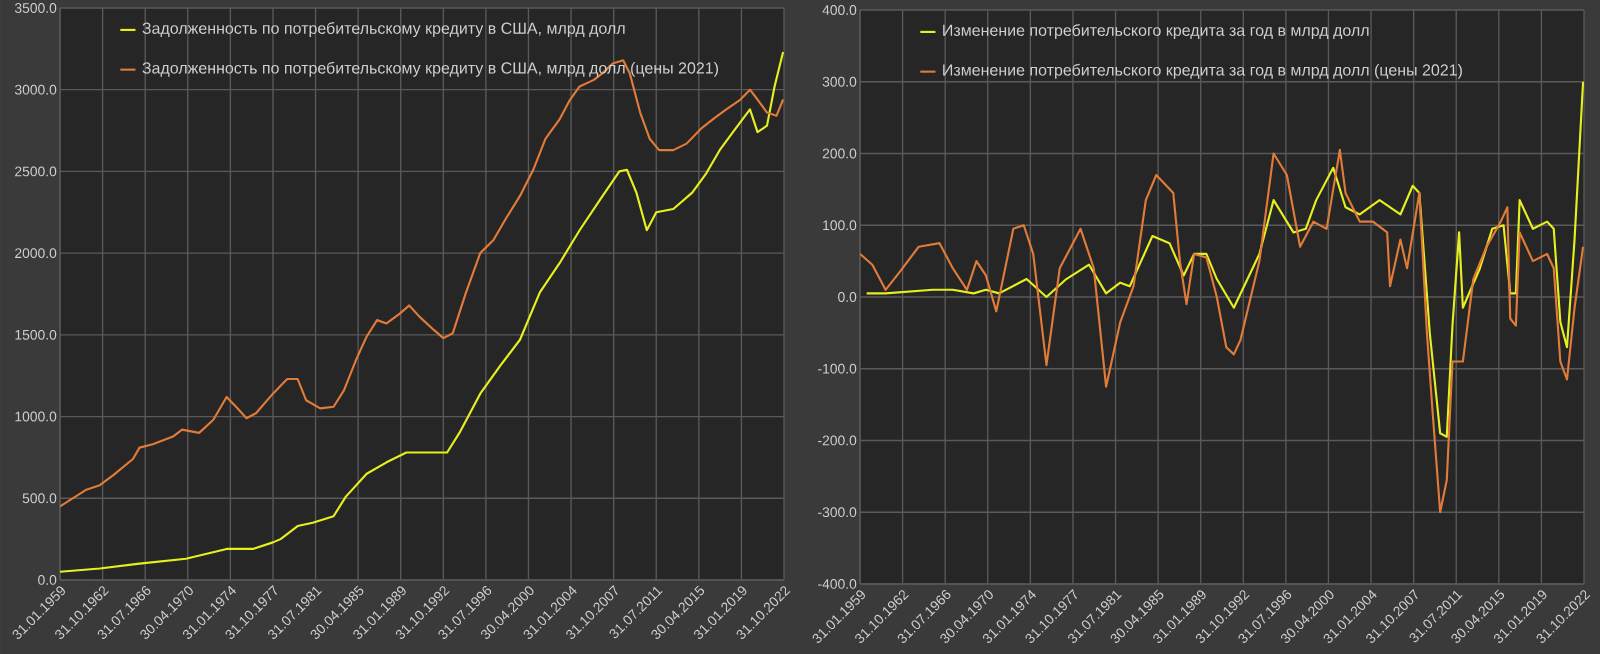 The image size is (1600, 654). What do you see at coordinates (383, 30) in the screenshot?
I see `legend-label: Задолженность по потребительскому кредиту в США, млрд долл` at bounding box center [383, 30].